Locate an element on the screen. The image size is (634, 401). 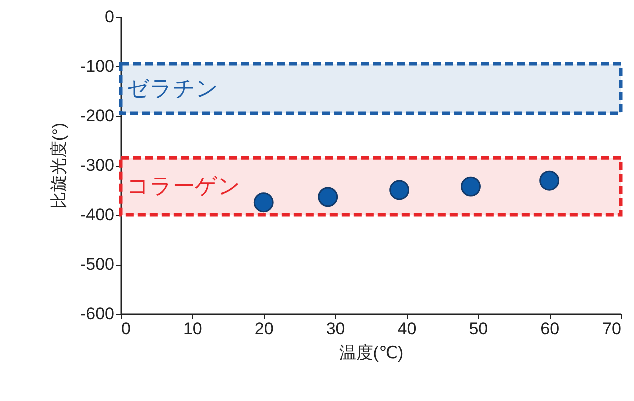
y-axis-title: 比旋光度(°) is located at coordinates (58, 166).